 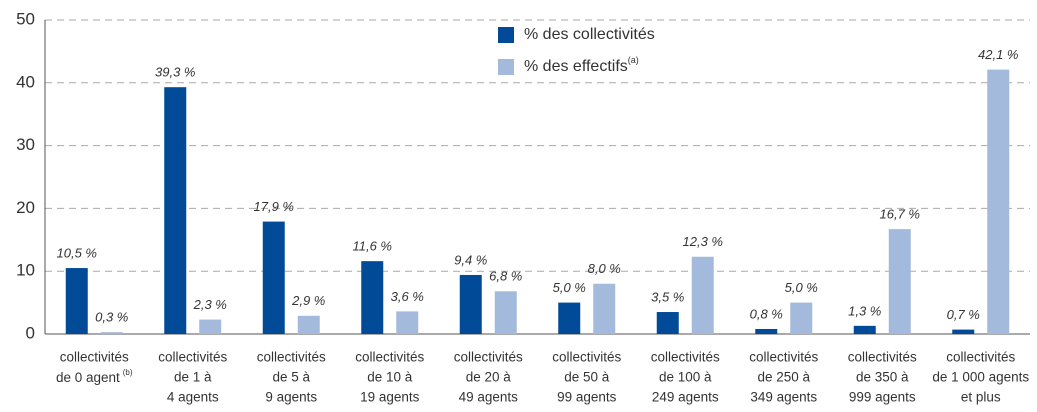 I want to click on x-tick-label: 19 agents, so click(x=390, y=397).